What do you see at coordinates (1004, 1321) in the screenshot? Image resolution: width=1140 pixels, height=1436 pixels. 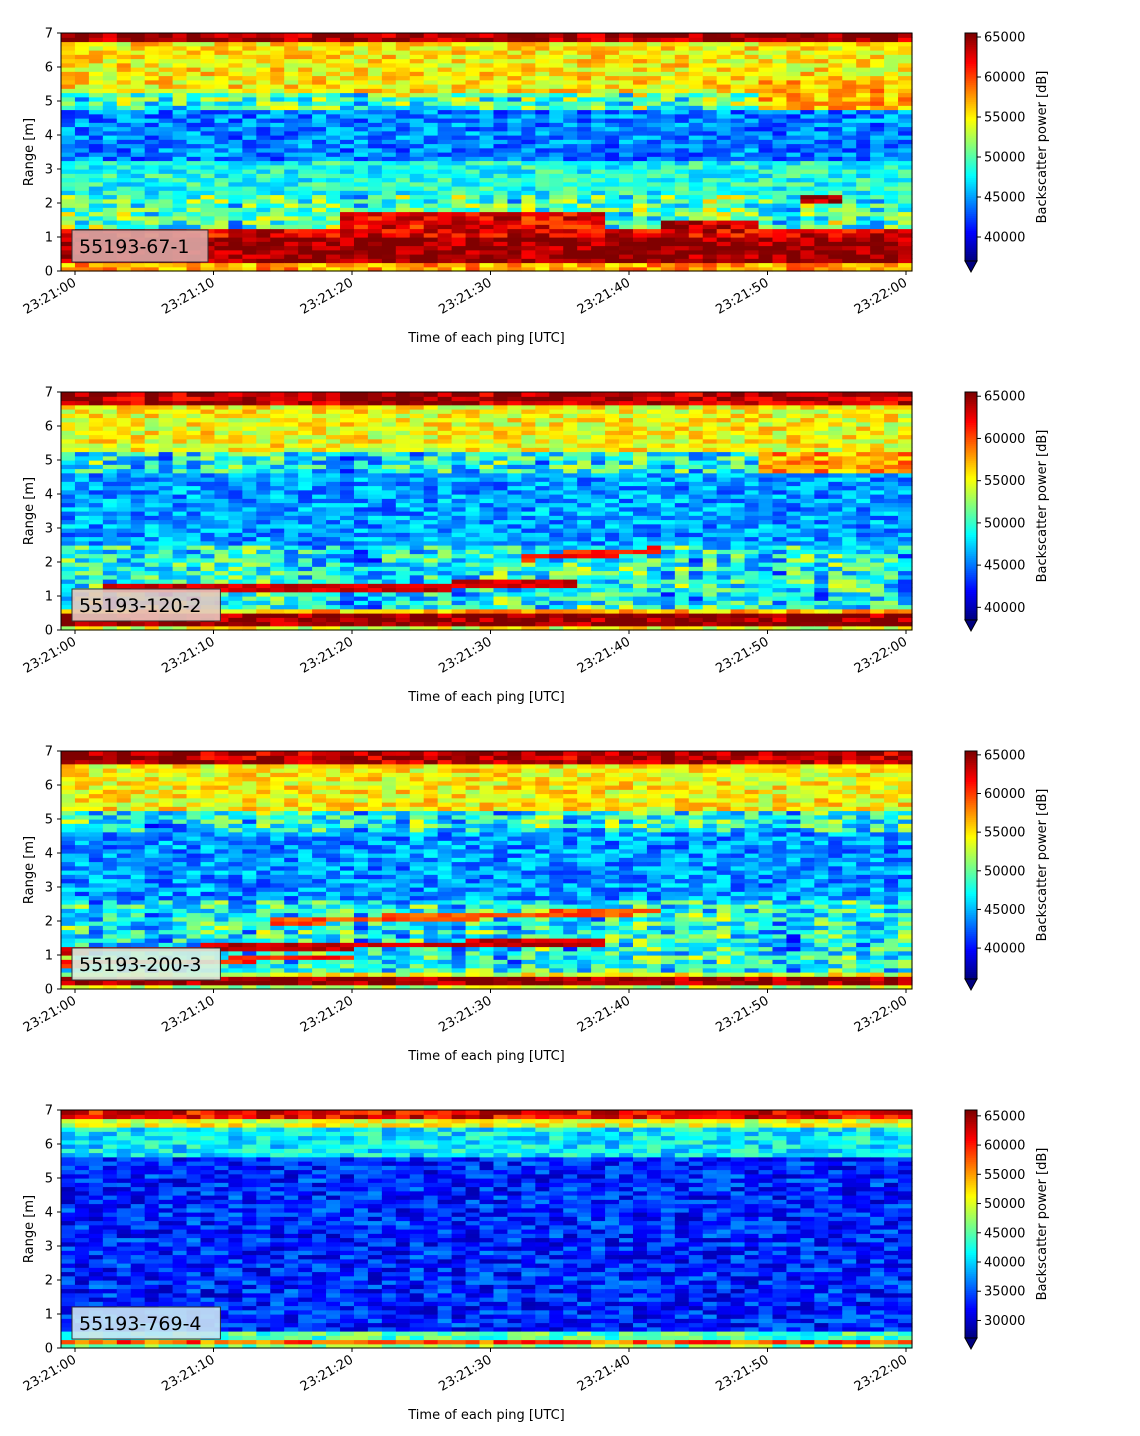 I see `colorbar-tick-label: 30000` at bounding box center [1004, 1321].